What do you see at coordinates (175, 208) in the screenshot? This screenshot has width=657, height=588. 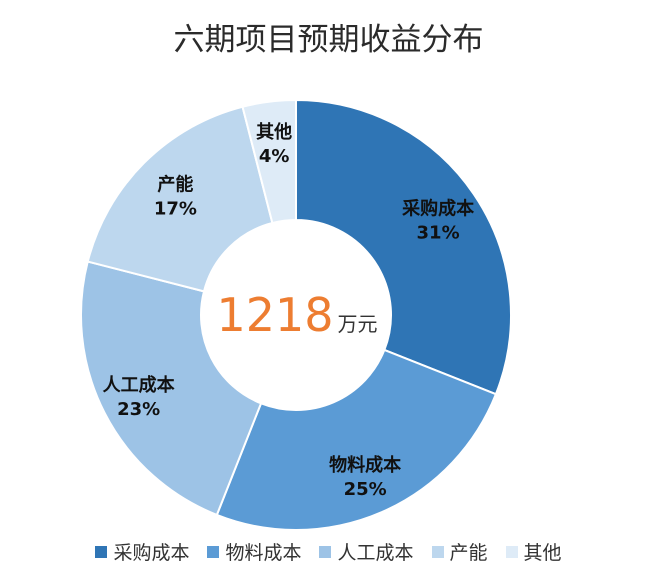 I see `slice-value-capacity: 17%` at bounding box center [175, 208].